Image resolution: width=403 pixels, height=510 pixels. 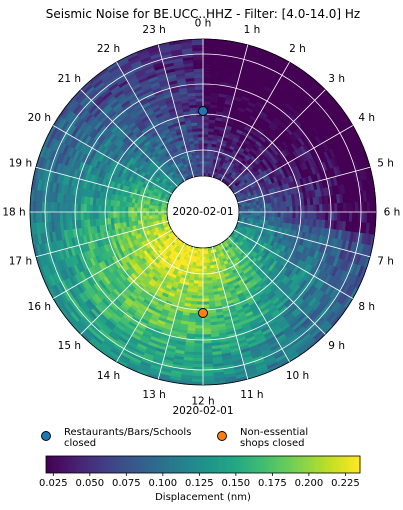 I want to click on hour-label-9: 9 h, so click(x=336, y=346).